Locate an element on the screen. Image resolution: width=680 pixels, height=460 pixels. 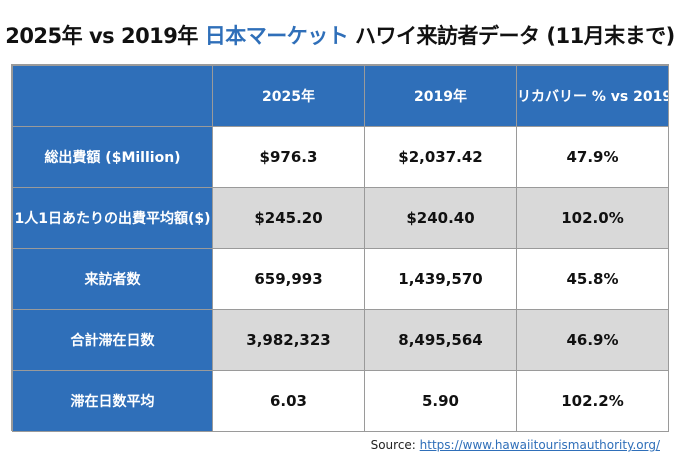
header-recovery: リカバリー % vs 2019年 is located at coordinates (592, 96).